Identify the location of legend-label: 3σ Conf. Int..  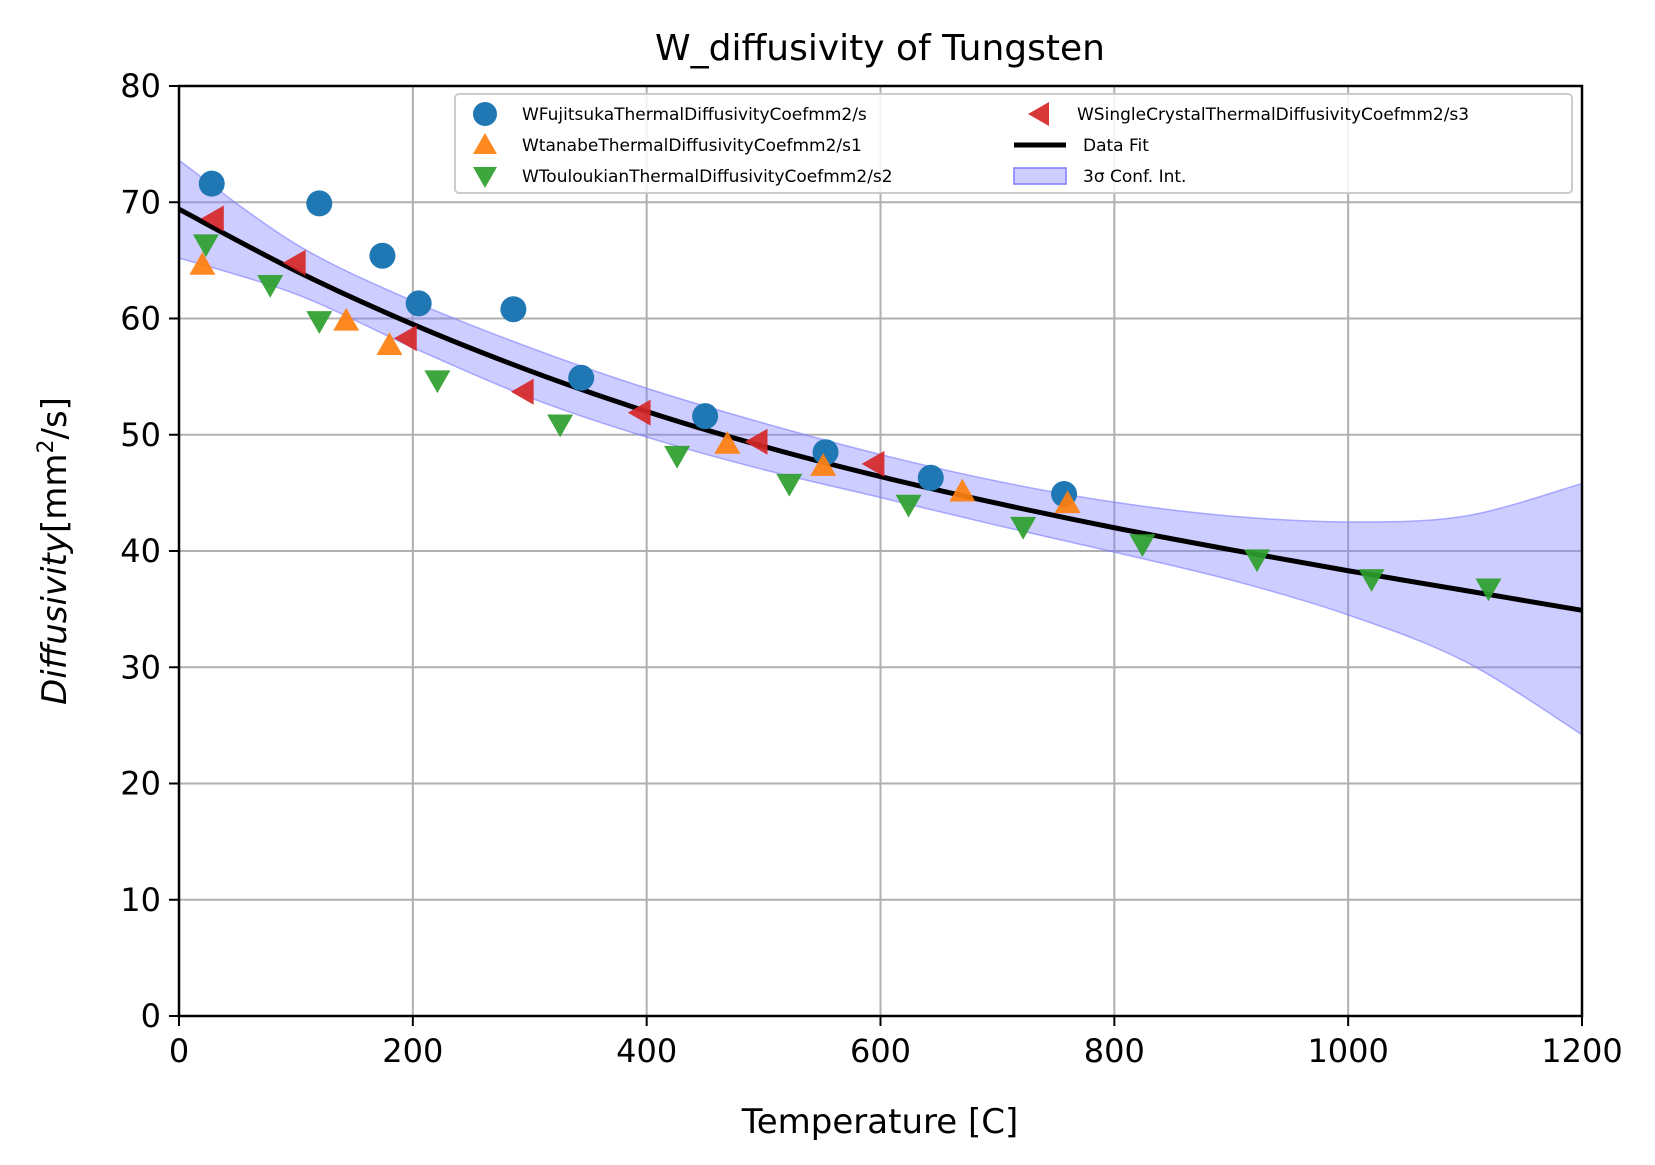
(1134, 177).